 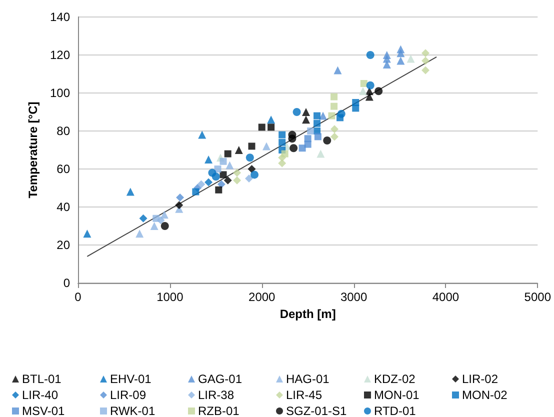 What do you see at coordinates (354, 297) in the screenshot?
I see `x-tick-label: 3000` at bounding box center [354, 297].